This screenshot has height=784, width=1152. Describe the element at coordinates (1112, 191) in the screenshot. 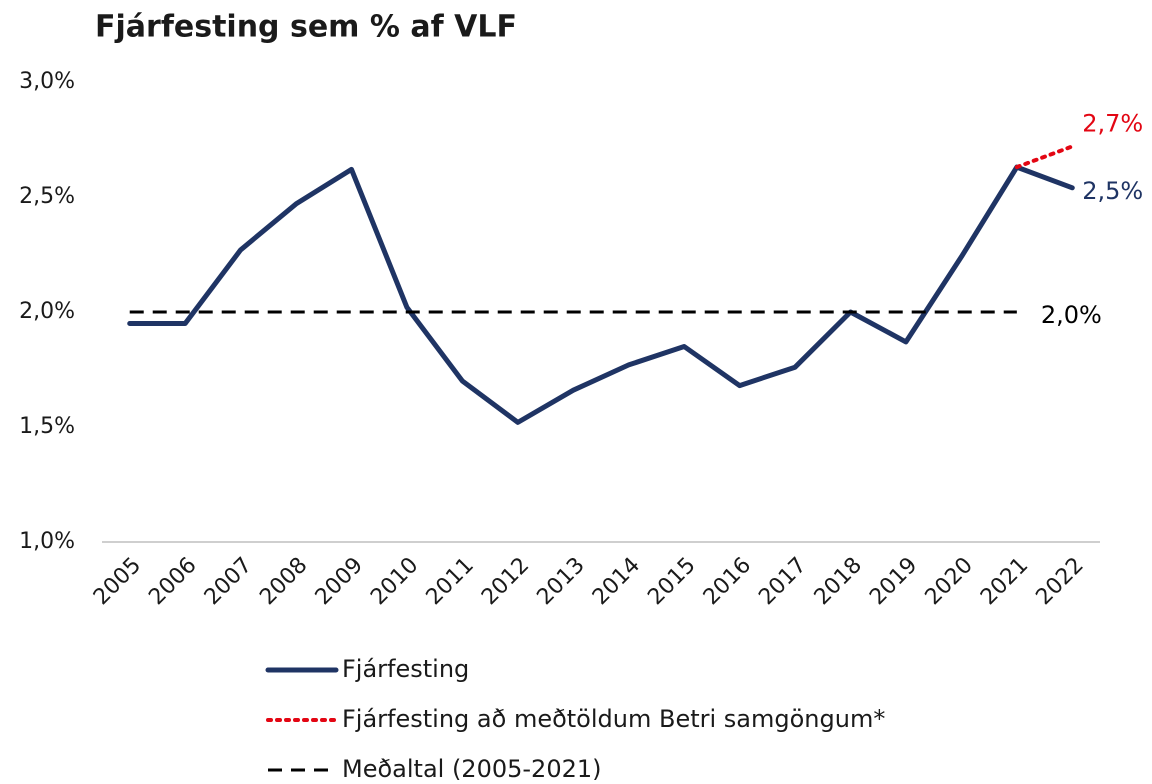

I see `data-label: 2,5%` at that location.